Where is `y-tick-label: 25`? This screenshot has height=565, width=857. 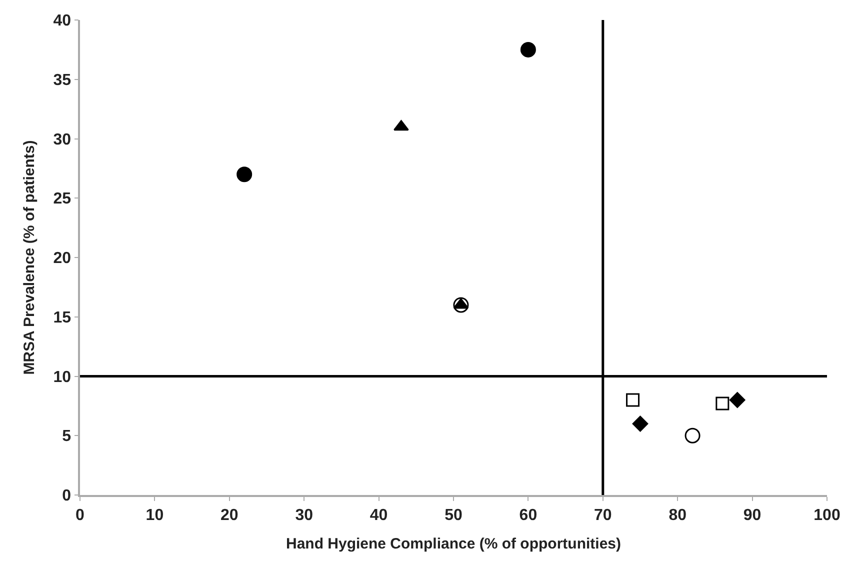 y-tick-label: 25 is located at coordinates (62, 199).